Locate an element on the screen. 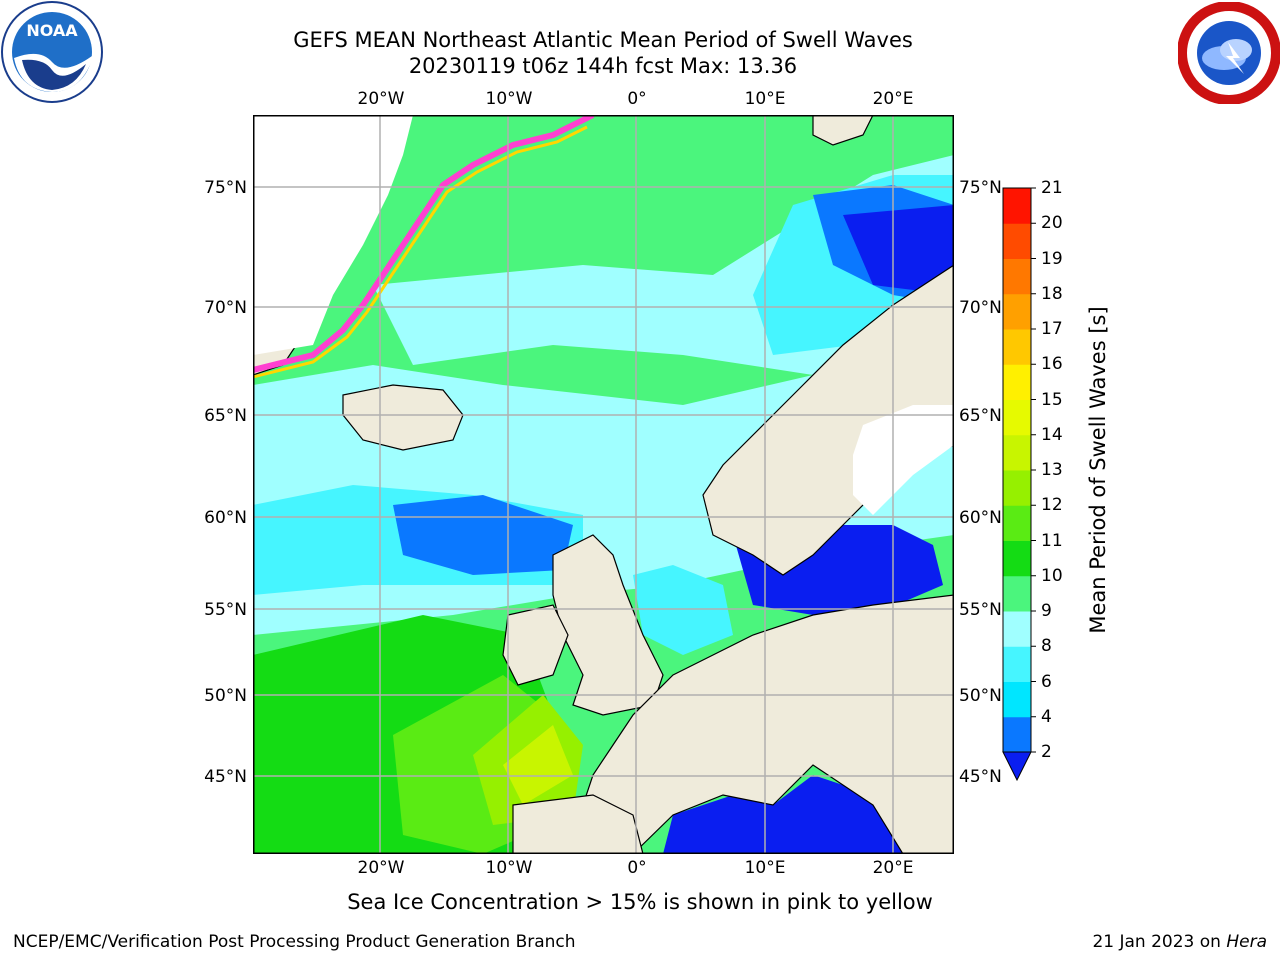 This screenshot has width=1280, height=960. colorbar-tick-label: 11 is located at coordinates (1052, 540).